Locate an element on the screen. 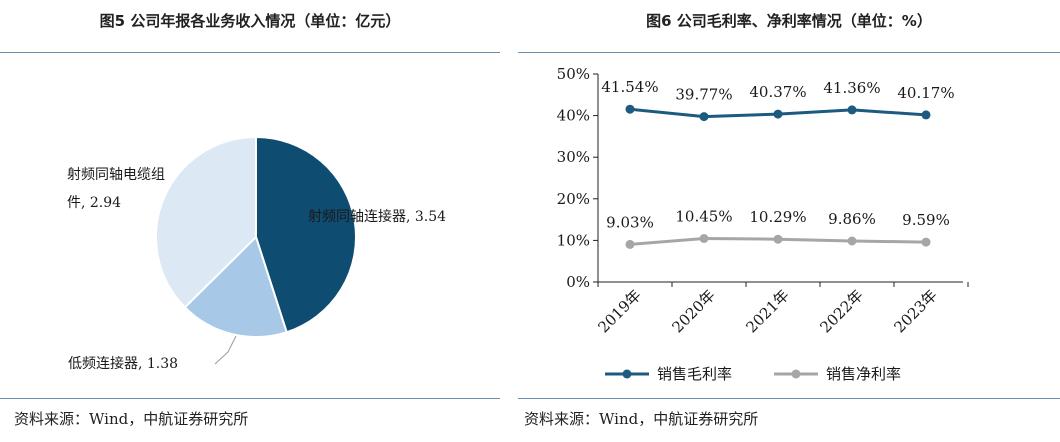 The image size is (1060, 442). data-label: 41.36% is located at coordinates (851, 88).